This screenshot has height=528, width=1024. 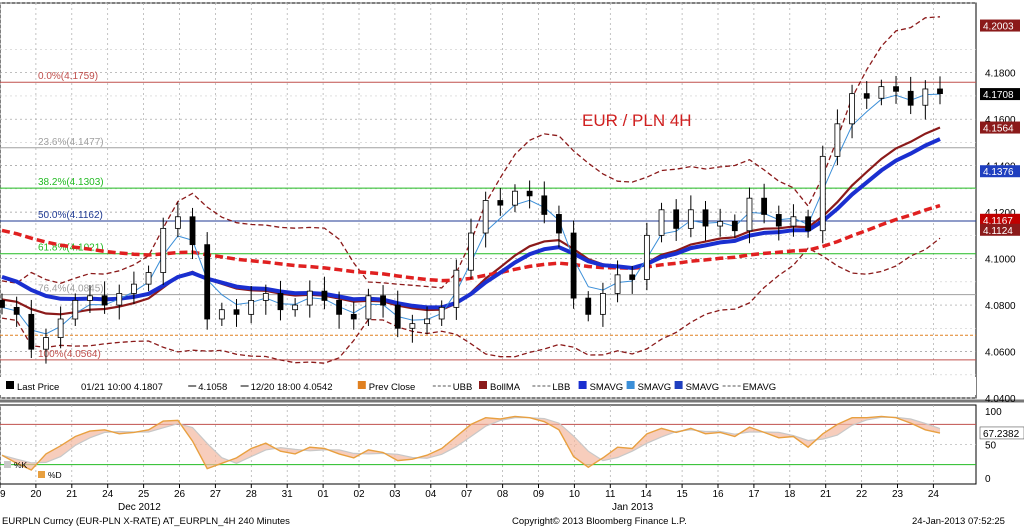 What do you see at coordinates (431, 494) in the screenshot?
I see `x-tick-label: 04` at bounding box center [431, 494].